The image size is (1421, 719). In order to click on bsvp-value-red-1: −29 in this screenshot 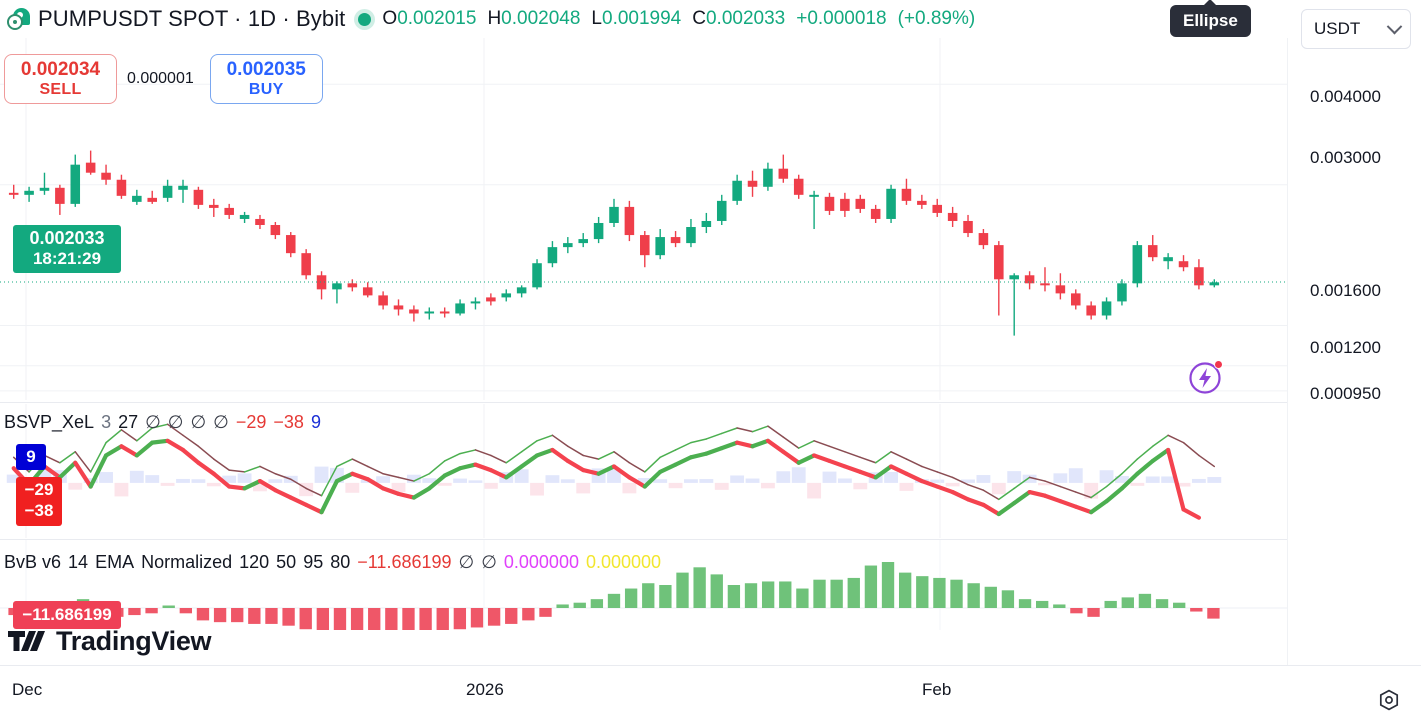, I will do `click(251, 422)`.